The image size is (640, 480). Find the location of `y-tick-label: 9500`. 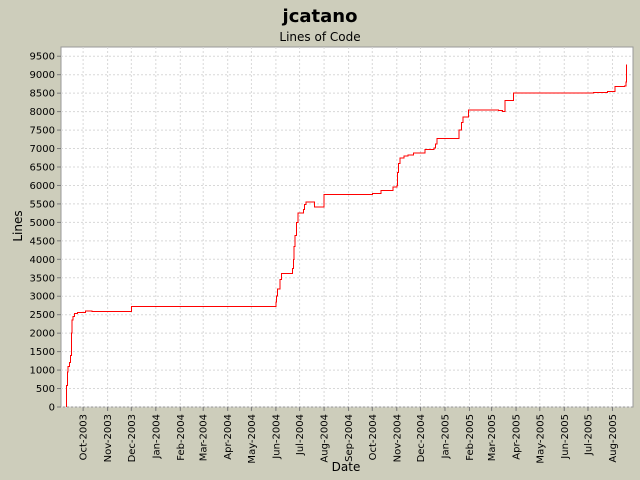

y-tick-label: 9500 is located at coordinates (42, 57).